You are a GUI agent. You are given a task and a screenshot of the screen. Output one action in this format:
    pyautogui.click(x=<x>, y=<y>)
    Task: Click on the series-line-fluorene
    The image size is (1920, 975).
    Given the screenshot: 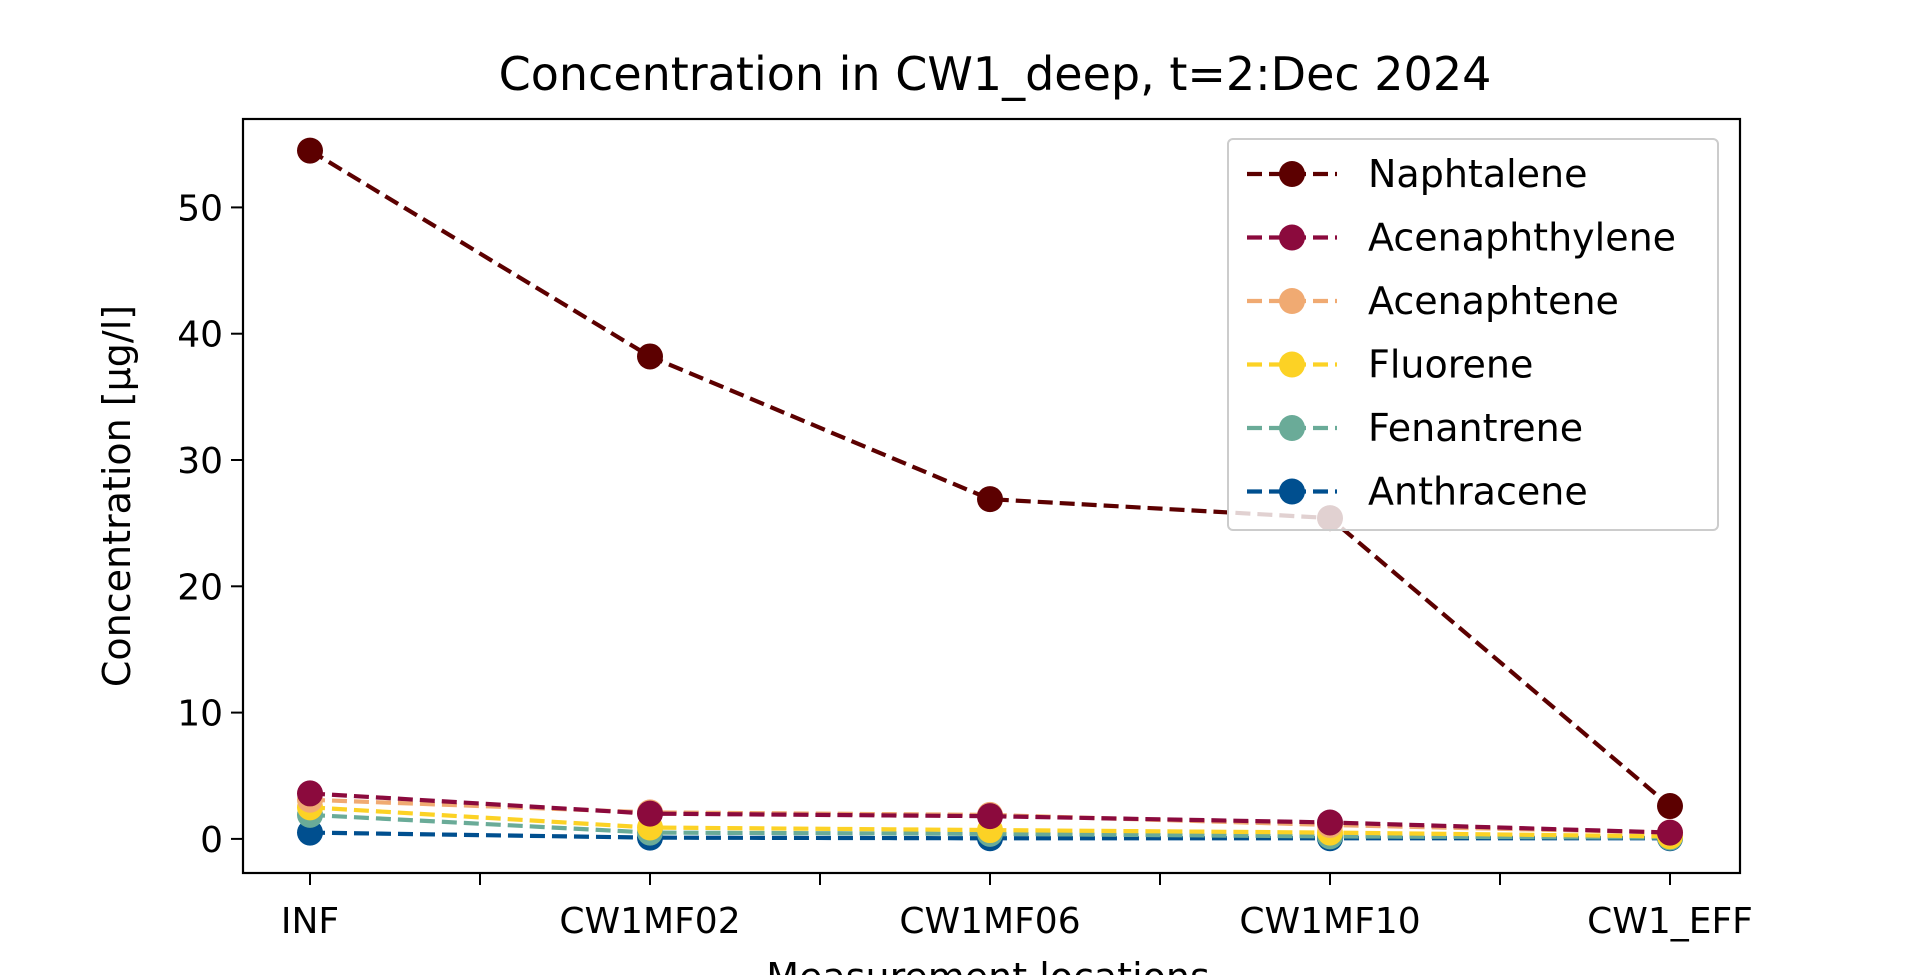 What is the action you would take?
    pyautogui.click(x=990, y=822)
    